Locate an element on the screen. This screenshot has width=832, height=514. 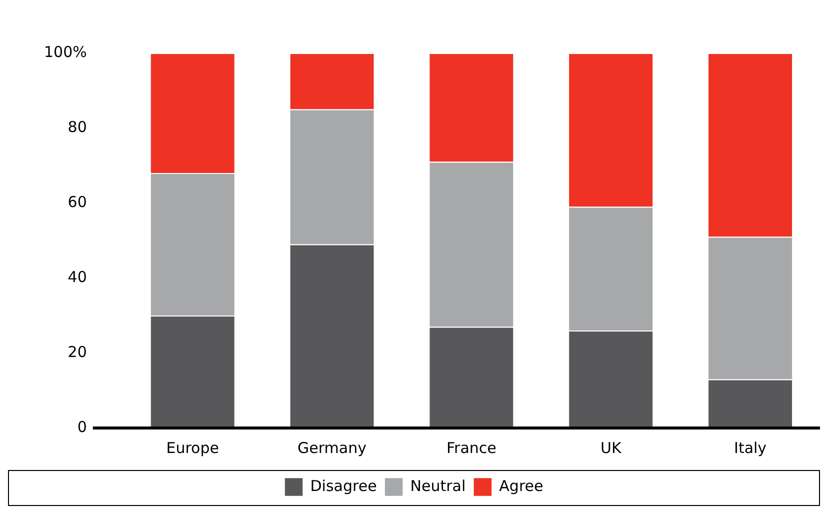
y-tick-label: 100% is located at coordinates (65, 51).